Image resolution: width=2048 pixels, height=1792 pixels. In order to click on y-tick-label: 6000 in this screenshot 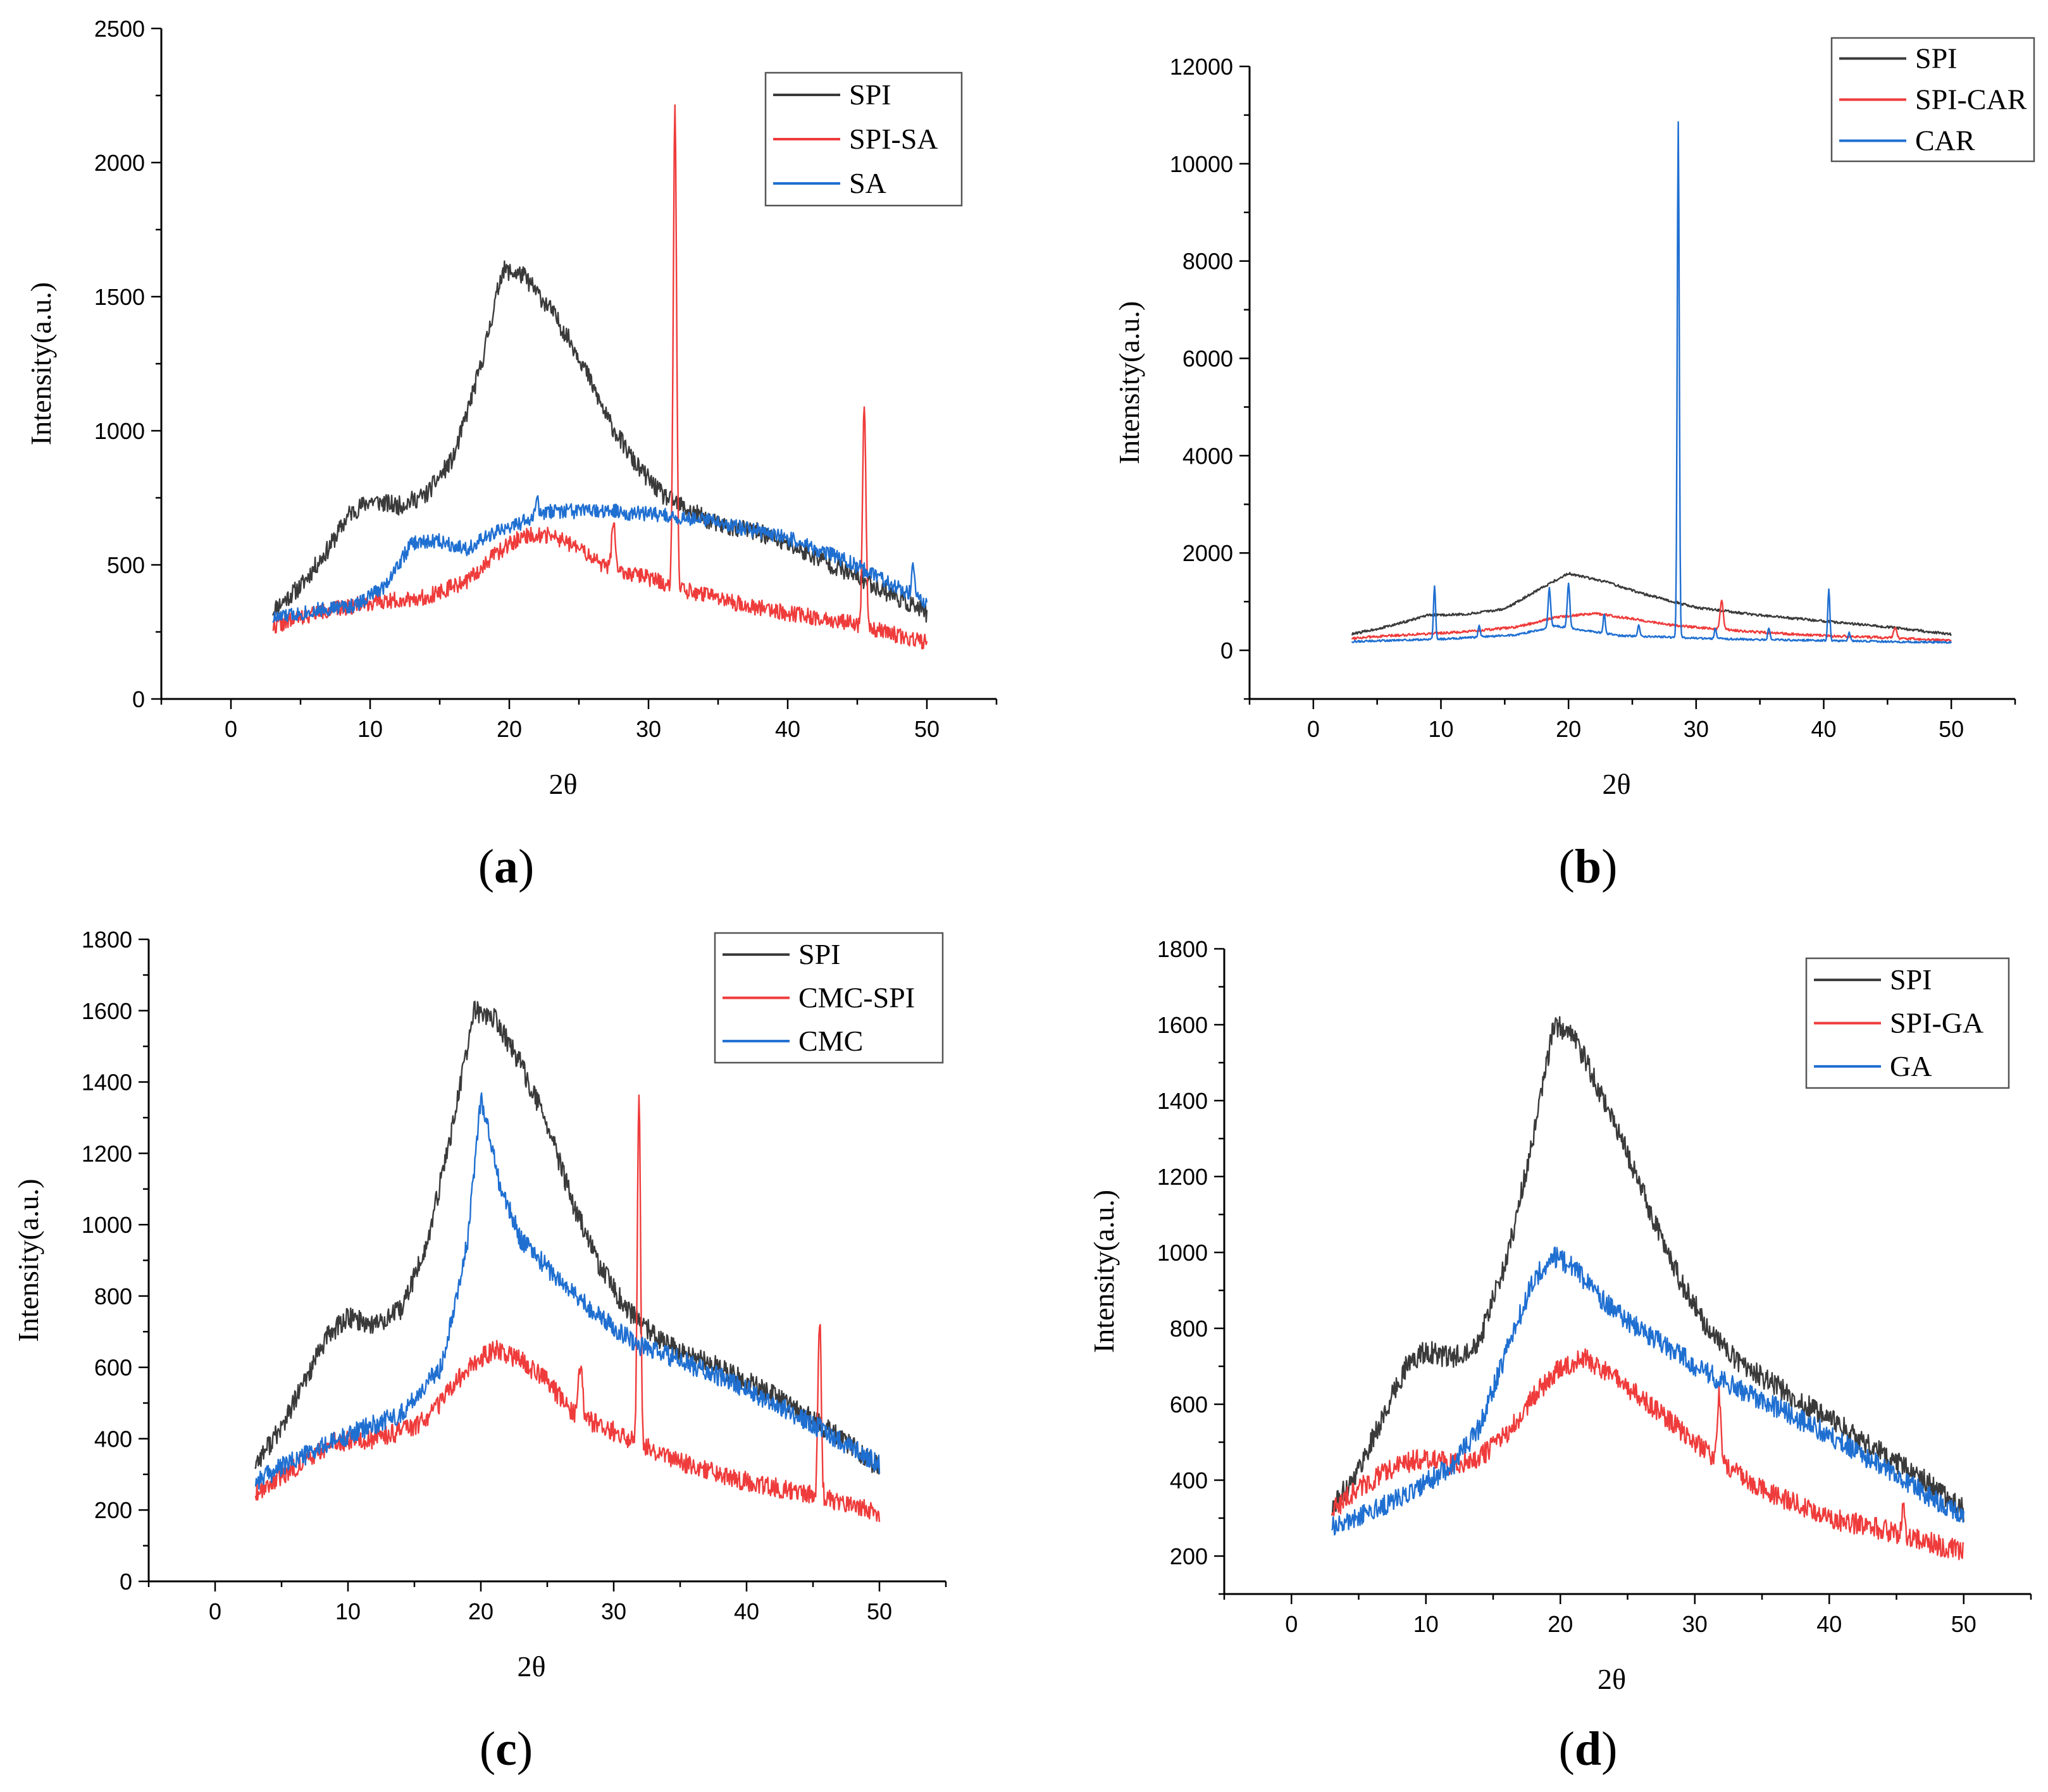, I will do `click(1207, 359)`.